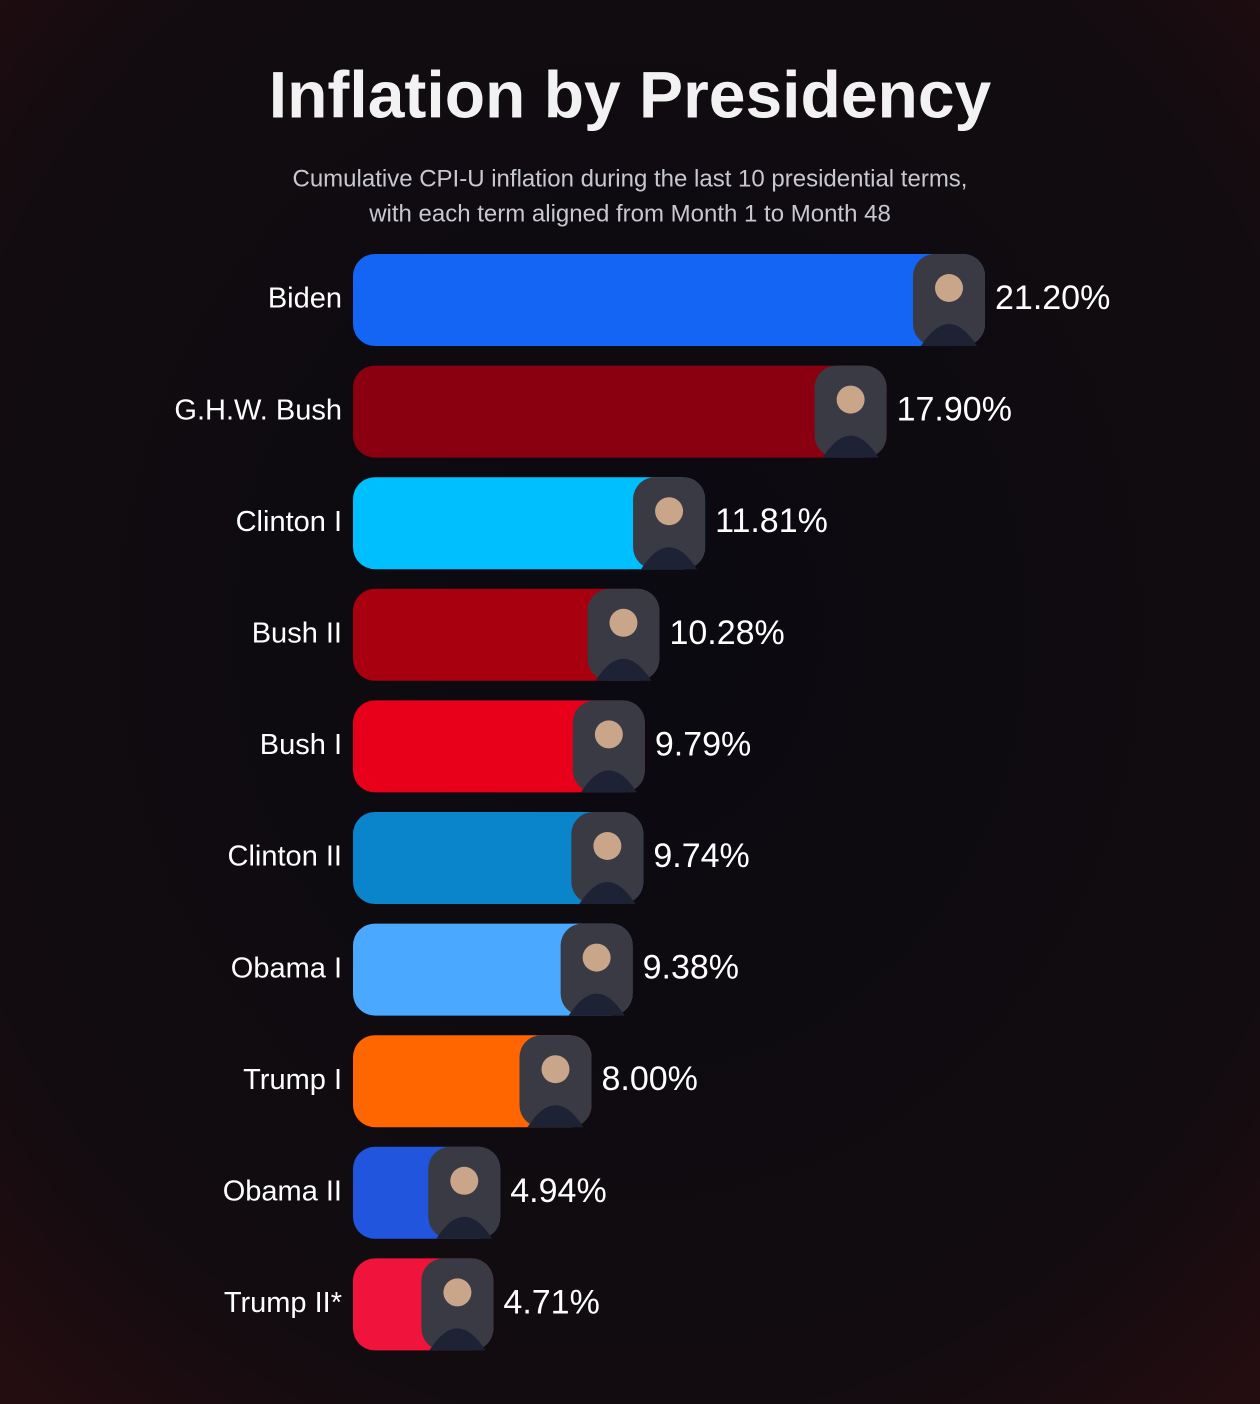  I want to click on category-label: Clinton II, so click(285, 857).